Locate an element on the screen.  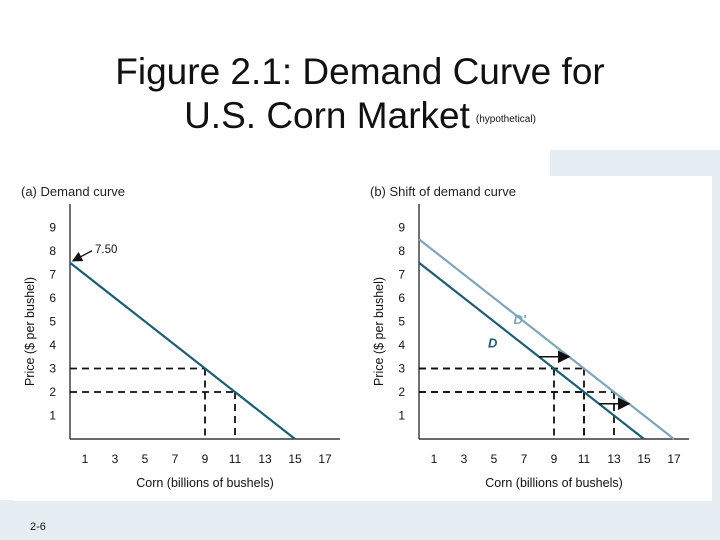
background-fade-bottom is located at coordinates (360, 520).